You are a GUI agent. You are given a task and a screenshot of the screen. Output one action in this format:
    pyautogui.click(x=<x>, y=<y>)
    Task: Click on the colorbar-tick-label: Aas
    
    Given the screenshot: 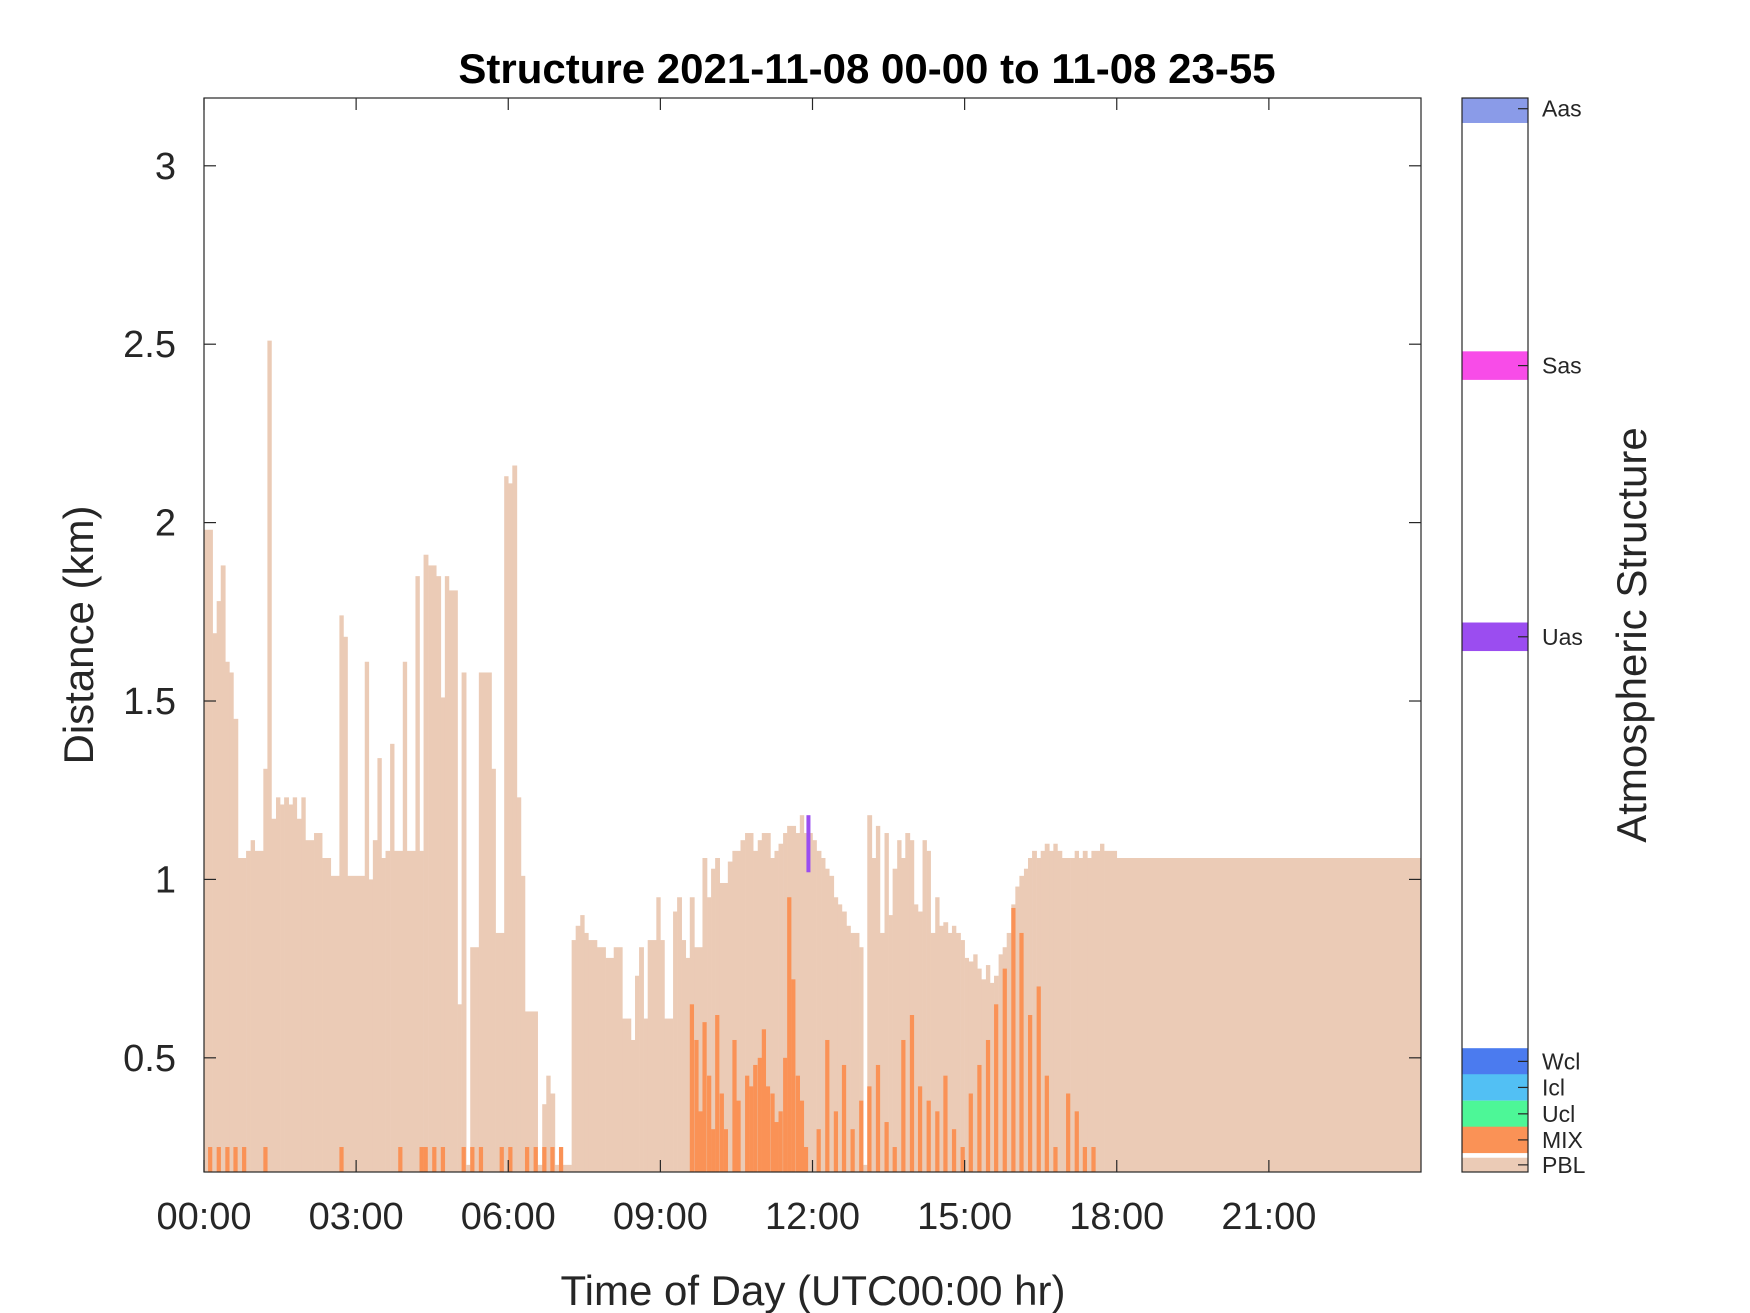 What is the action you would take?
    pyautogui.click(x=1562, y=109)
    